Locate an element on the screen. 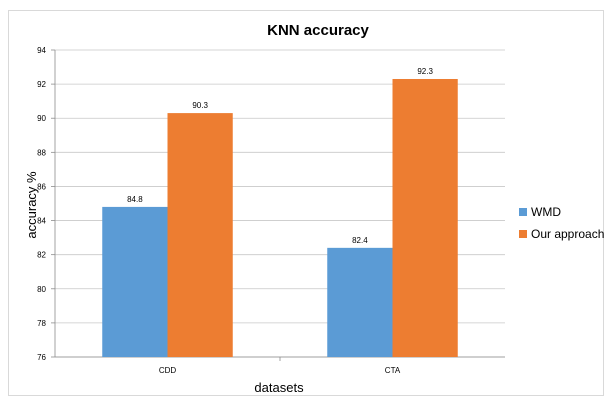 The image size is (608, 403). y-tick-label: 84 is located at coordinates (41, 221).